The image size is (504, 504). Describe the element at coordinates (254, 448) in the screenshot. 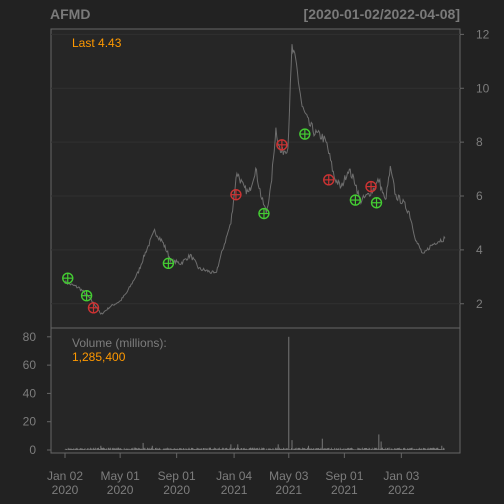

I see `volume-baseline-bars` at that location.